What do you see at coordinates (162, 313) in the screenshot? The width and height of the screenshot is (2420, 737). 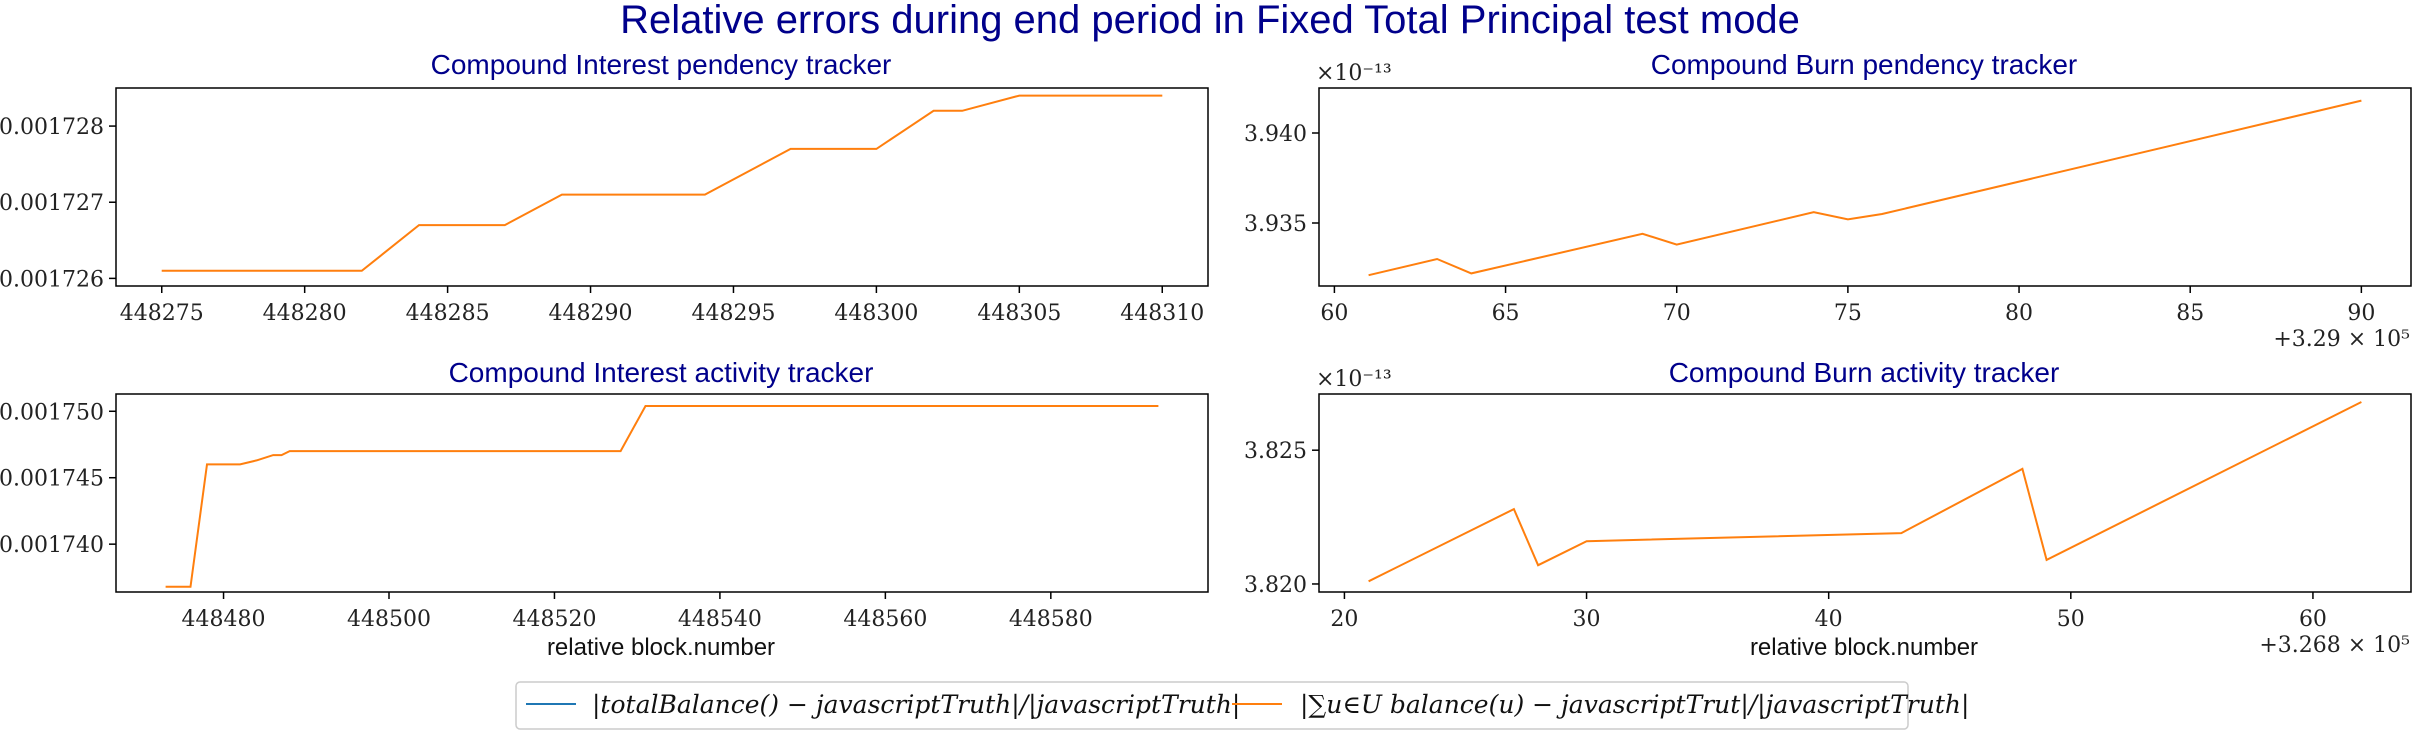 I see `x-tick-label: 448275` at bounding box center [162, 313].